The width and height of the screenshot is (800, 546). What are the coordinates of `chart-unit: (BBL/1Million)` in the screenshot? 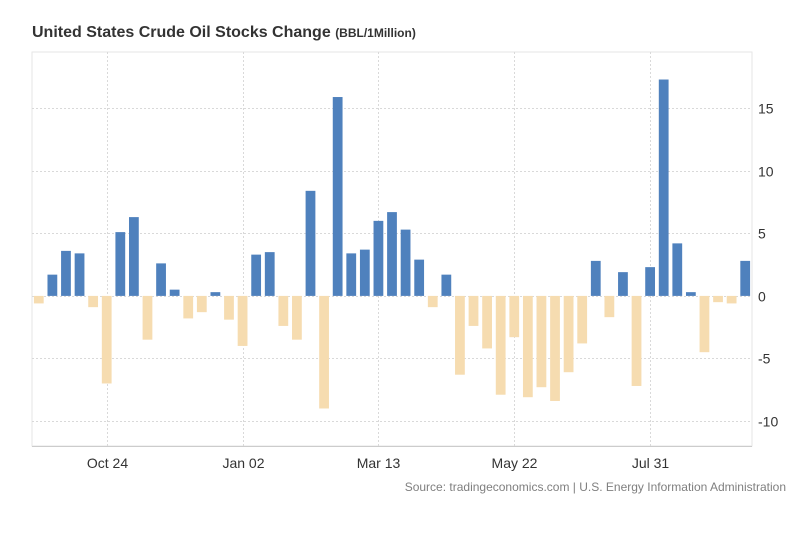 It's located at (375, 33).